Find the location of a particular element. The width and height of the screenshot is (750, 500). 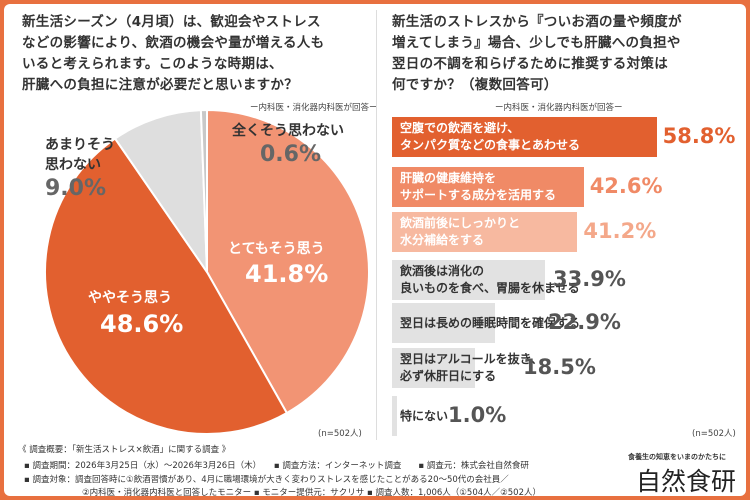

logo: 自然食研 is located at coordinates (686, 481).